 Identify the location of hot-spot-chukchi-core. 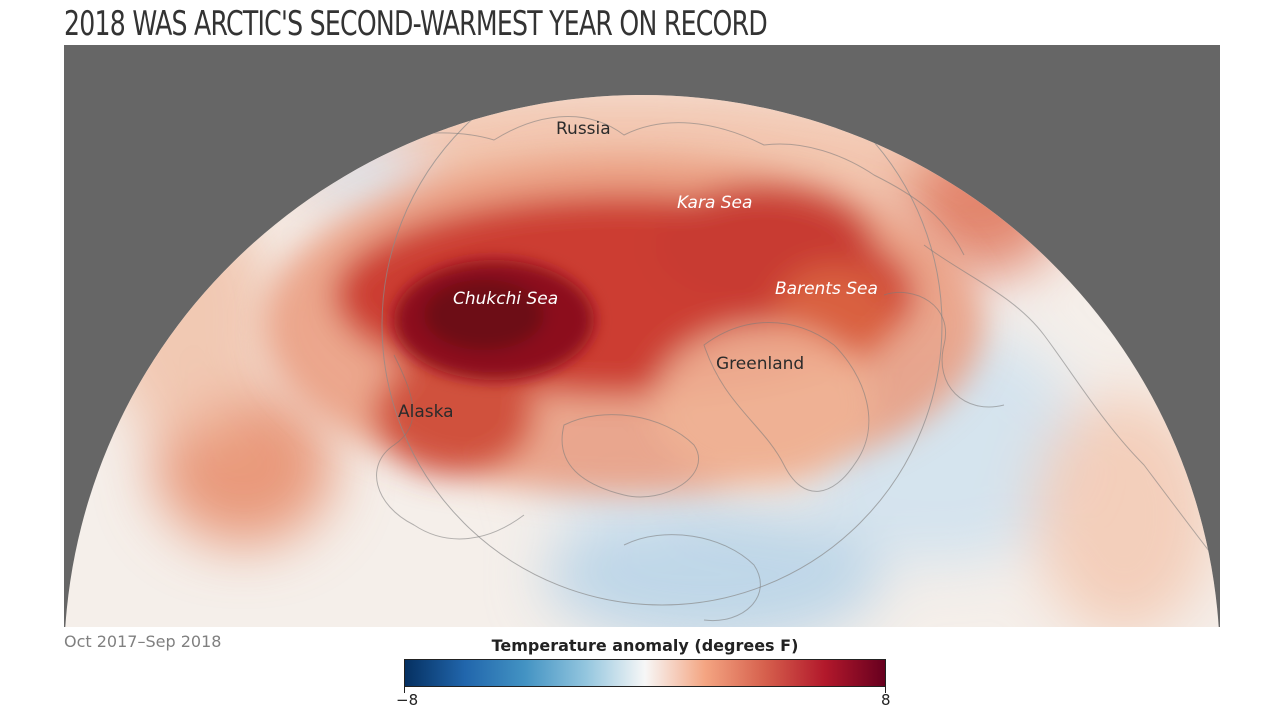
(484, 315).